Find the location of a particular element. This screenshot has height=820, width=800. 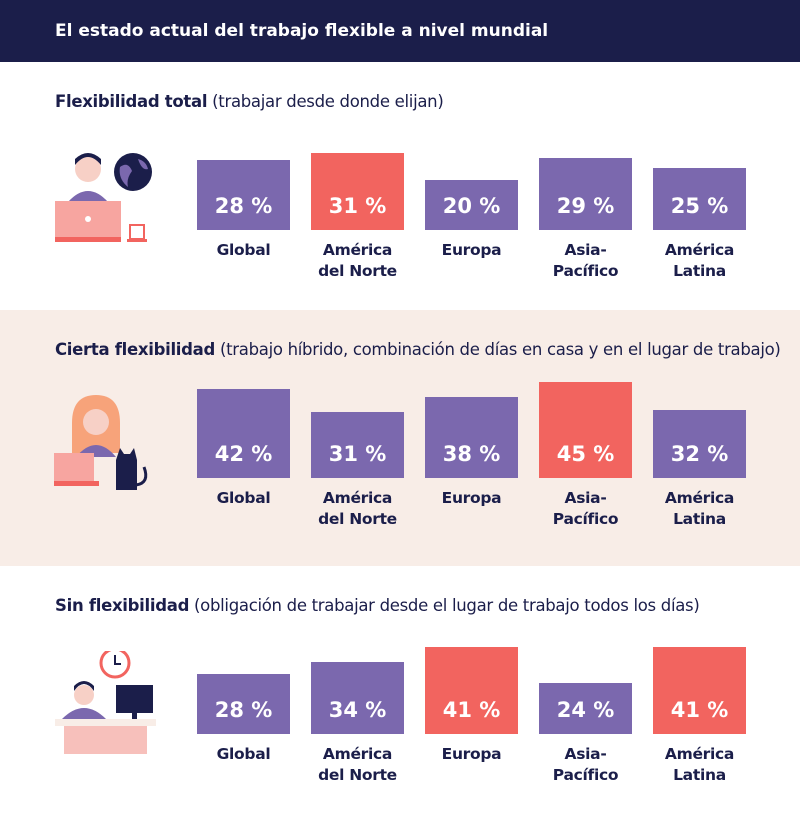

value-label: 20 % is located at coordinates (471, 206).